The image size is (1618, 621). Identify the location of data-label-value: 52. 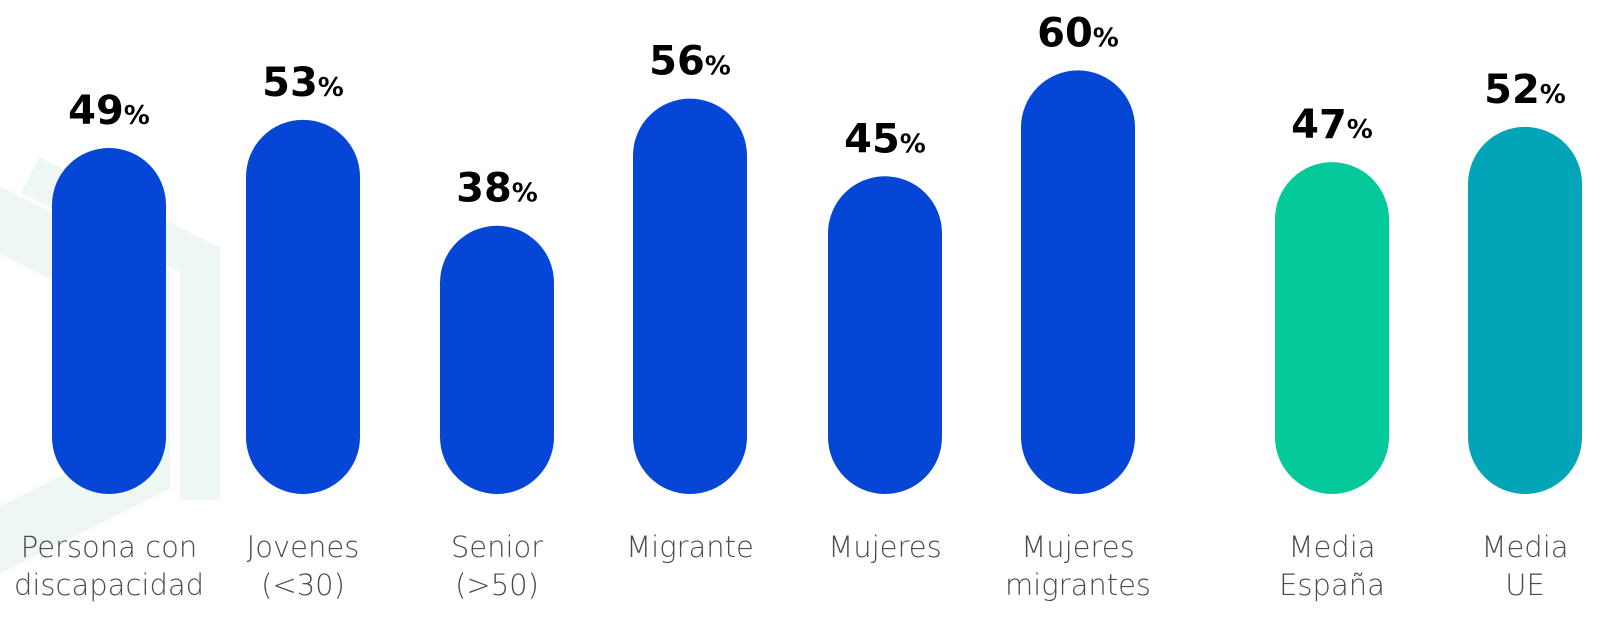
(1512, 90).